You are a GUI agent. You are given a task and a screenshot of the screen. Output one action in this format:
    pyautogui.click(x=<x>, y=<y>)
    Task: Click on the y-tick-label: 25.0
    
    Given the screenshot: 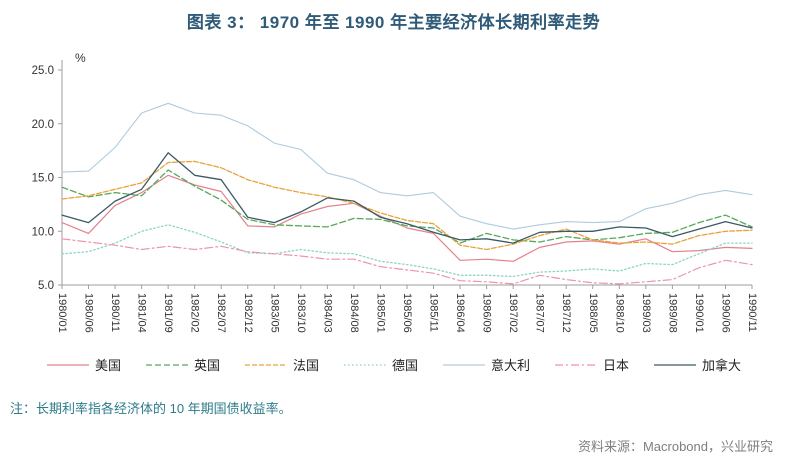 What is the action you would take?
    pyautogui.click(x=43, y=71)
    